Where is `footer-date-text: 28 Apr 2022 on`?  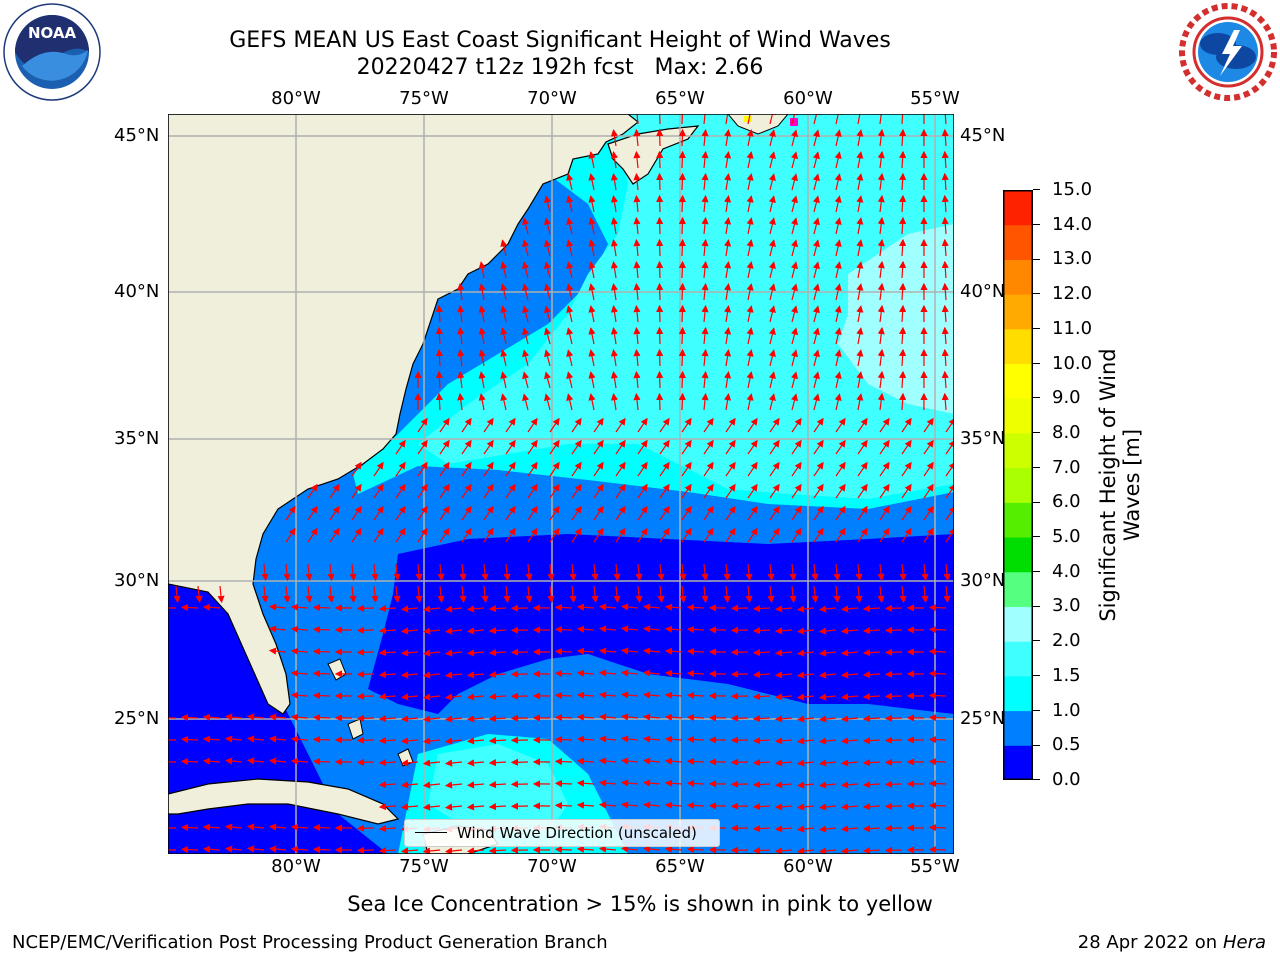 footer-date-text: 28 Apr 2022 on is located at coordinates (1150, 942).